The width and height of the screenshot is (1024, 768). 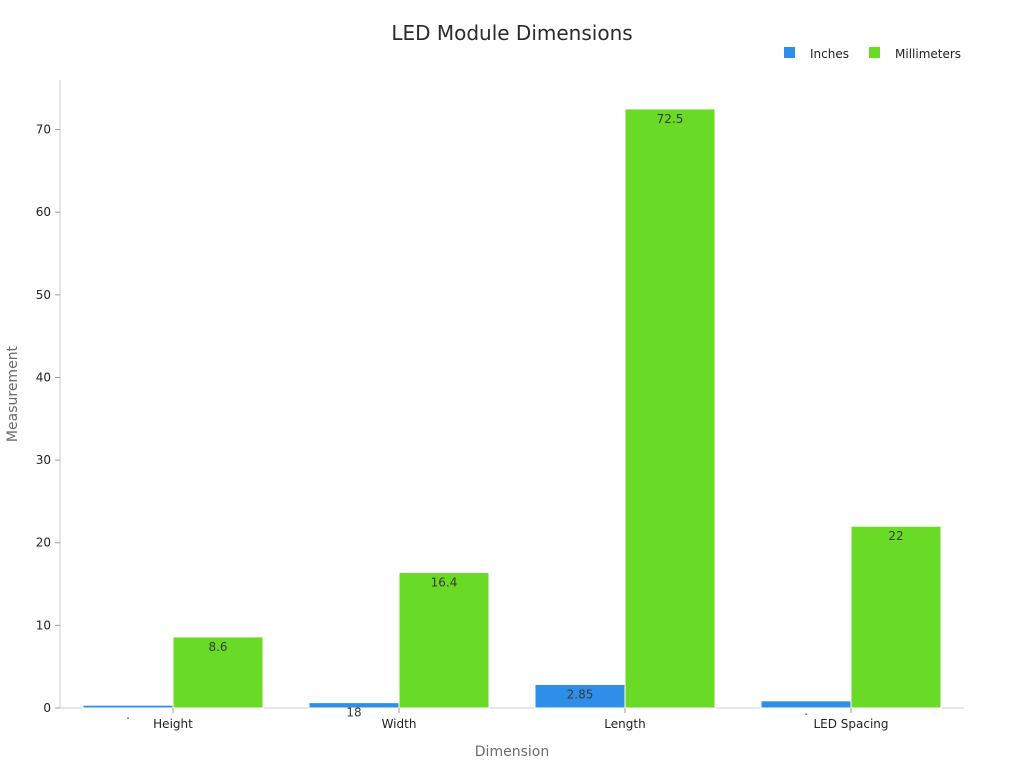 What do you see at coordinates (218, 672) in the screenshot?
I see `bar-millimeters-height` at bounding box center [218, 672].